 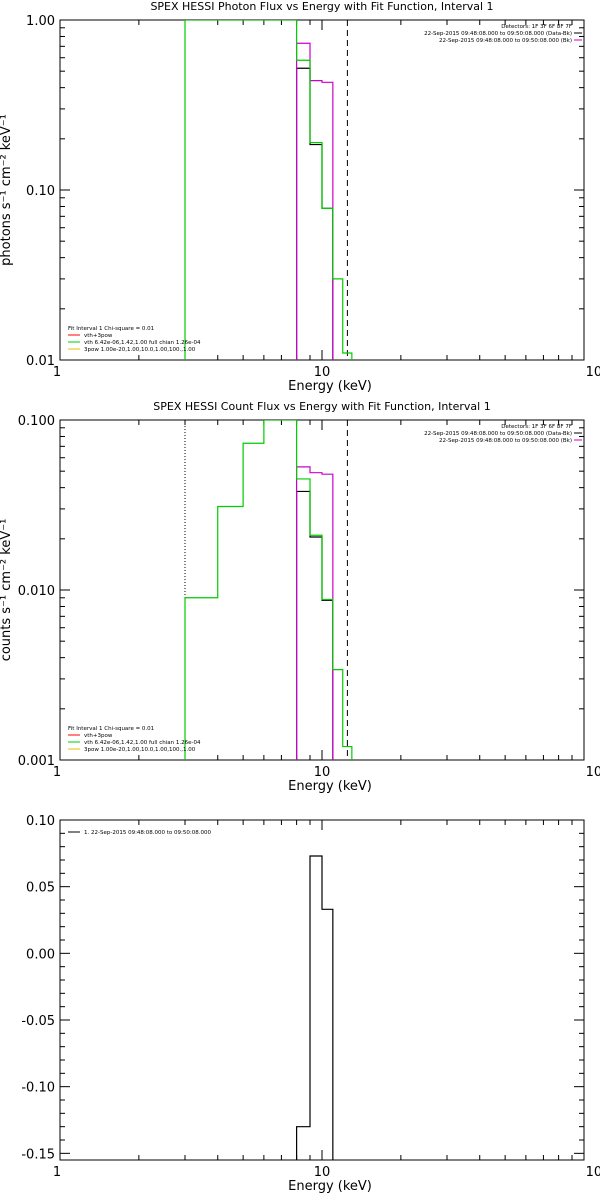 I want to click on series-residual-histogram, so click(x=315, y=1007).